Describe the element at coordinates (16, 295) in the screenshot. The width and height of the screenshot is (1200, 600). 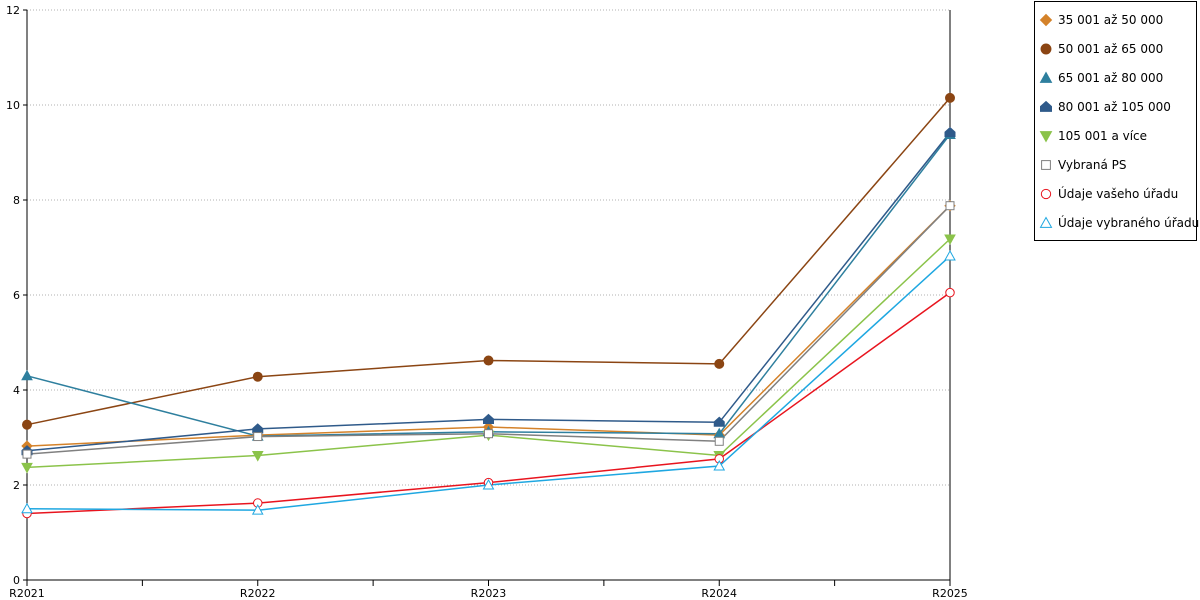
I see `y-tick-label: 6` at that location.